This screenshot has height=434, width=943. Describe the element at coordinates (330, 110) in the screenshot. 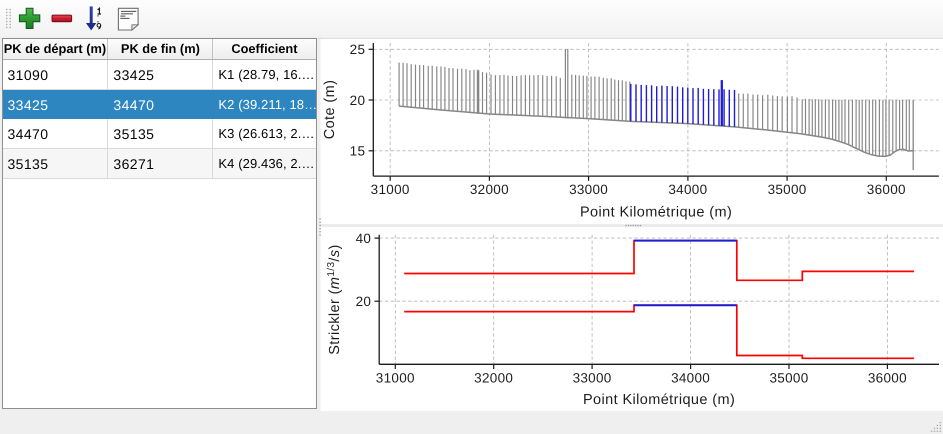

I see `svg-text: Cote (m)` at that location.